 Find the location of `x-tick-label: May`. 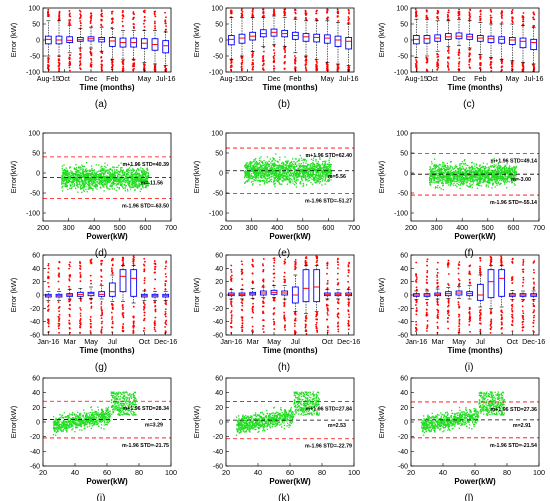

x-tick-label: May is located at coordinates (328, 78).